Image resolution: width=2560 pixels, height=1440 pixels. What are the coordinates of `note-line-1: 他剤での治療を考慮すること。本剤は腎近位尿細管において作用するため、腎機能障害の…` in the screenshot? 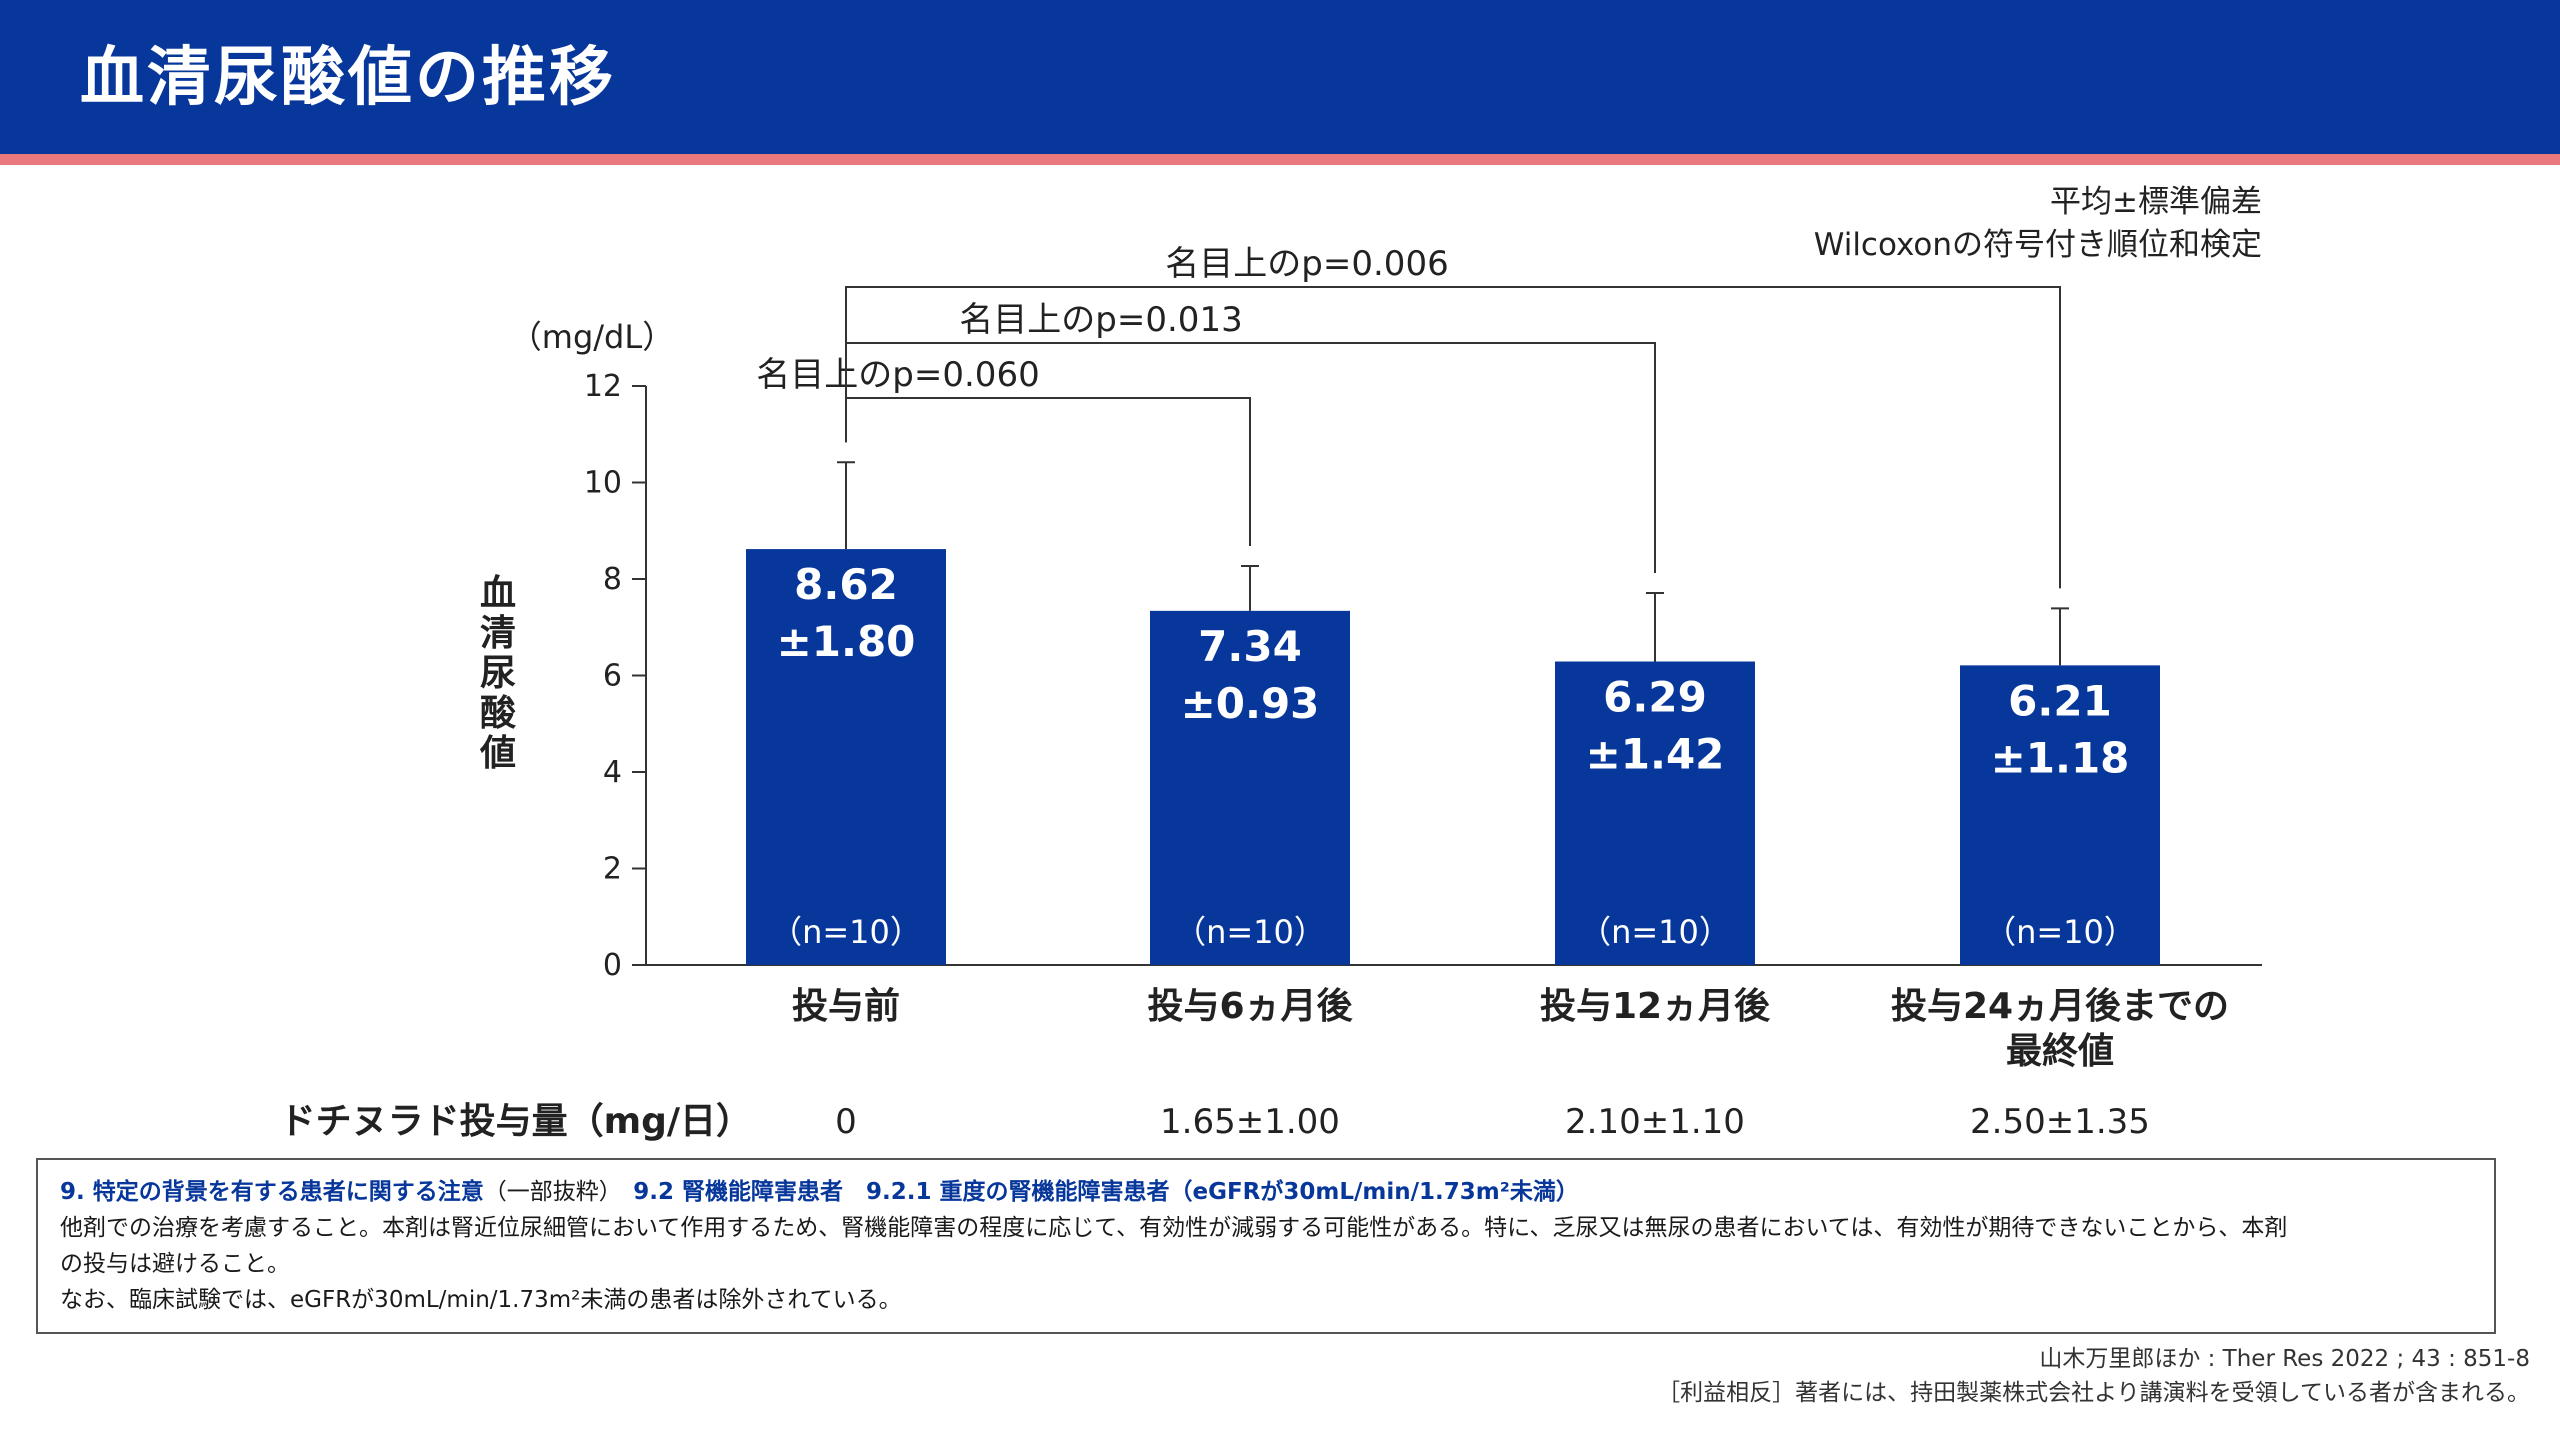 It's located at (1174, 1228).